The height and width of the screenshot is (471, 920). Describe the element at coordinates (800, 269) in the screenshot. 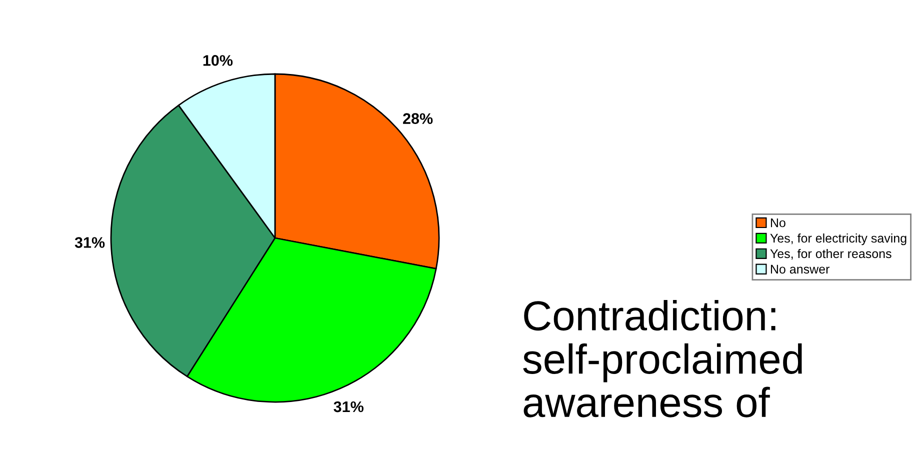

I see `legend-label: No answer` at that location.